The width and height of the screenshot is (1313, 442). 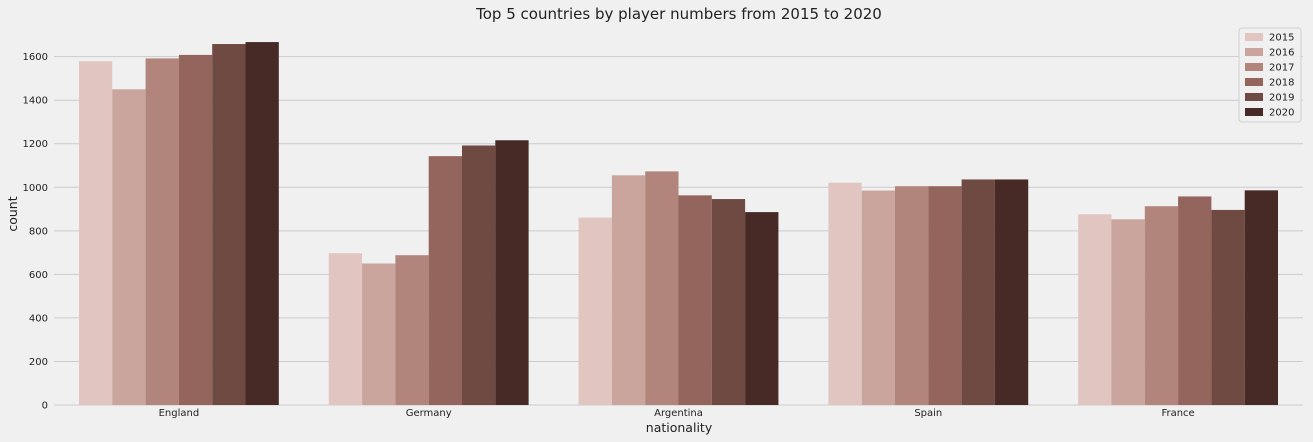 I want to click on x-axis-ticks: England Germany Argentina Spain France, so click(x=677, y=413).